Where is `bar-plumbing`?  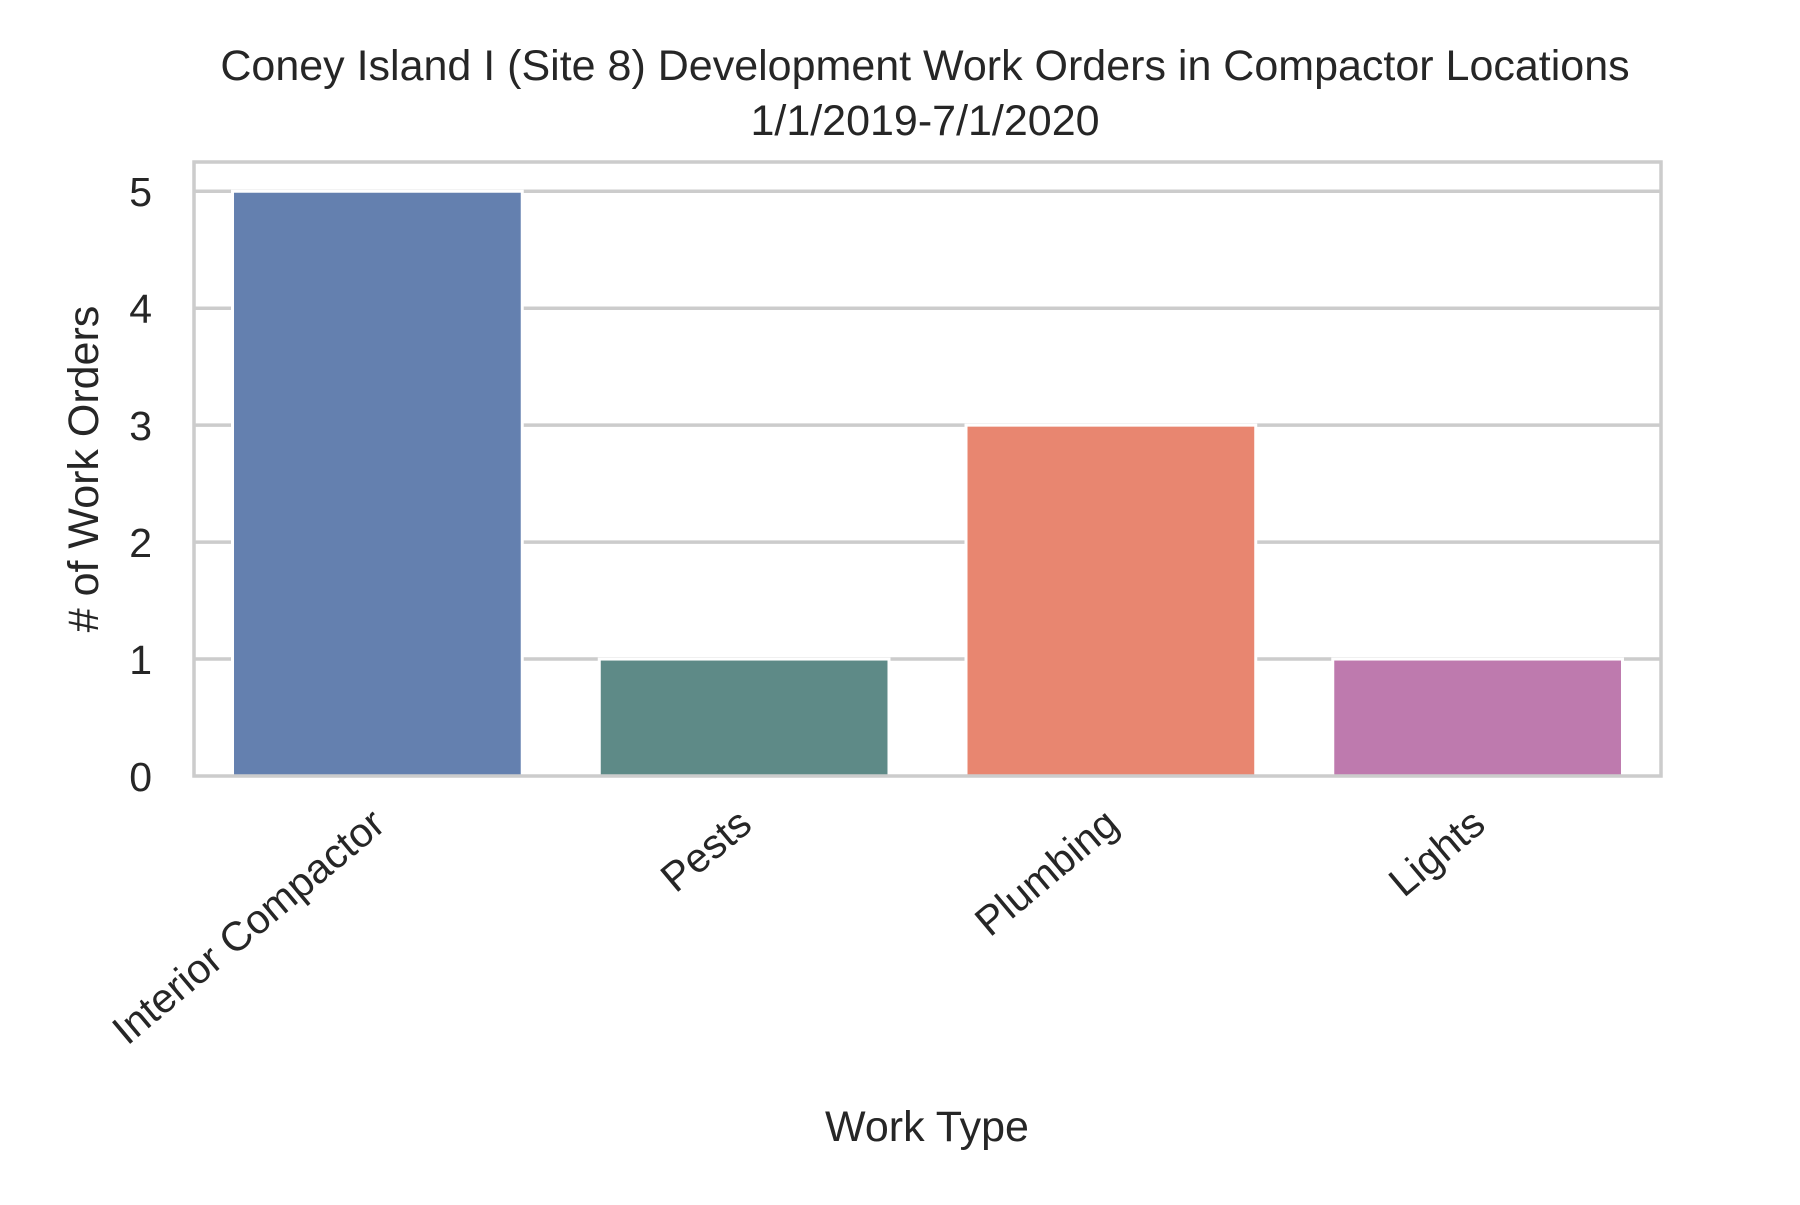 bar-plumbing is located at coordinates (1111, 600).